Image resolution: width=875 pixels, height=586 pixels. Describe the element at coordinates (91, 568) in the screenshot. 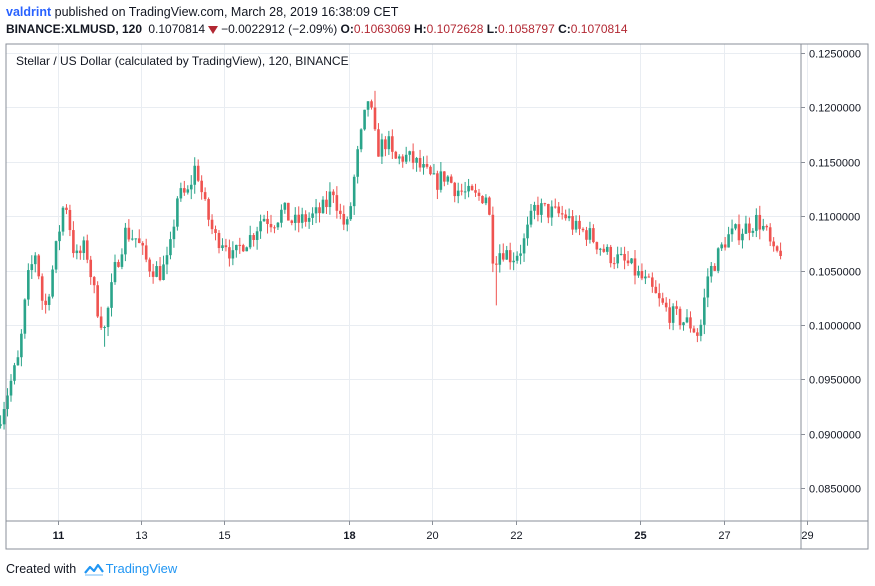

I see `footer: Created with TradingView` at that location.